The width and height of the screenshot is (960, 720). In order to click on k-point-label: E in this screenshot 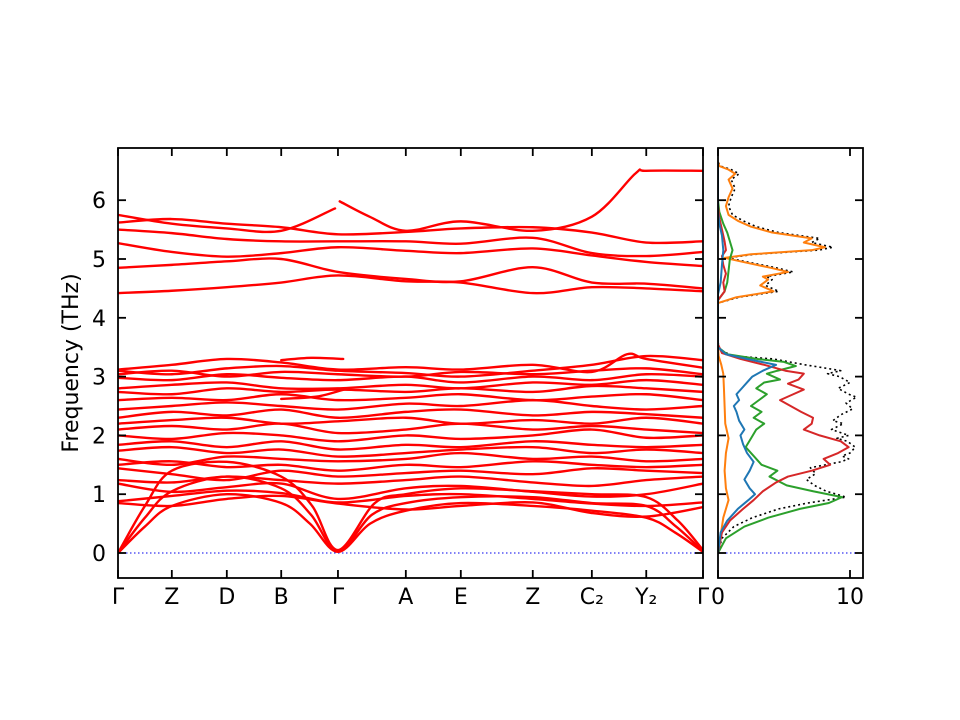, I will do `click(461, 597)`.